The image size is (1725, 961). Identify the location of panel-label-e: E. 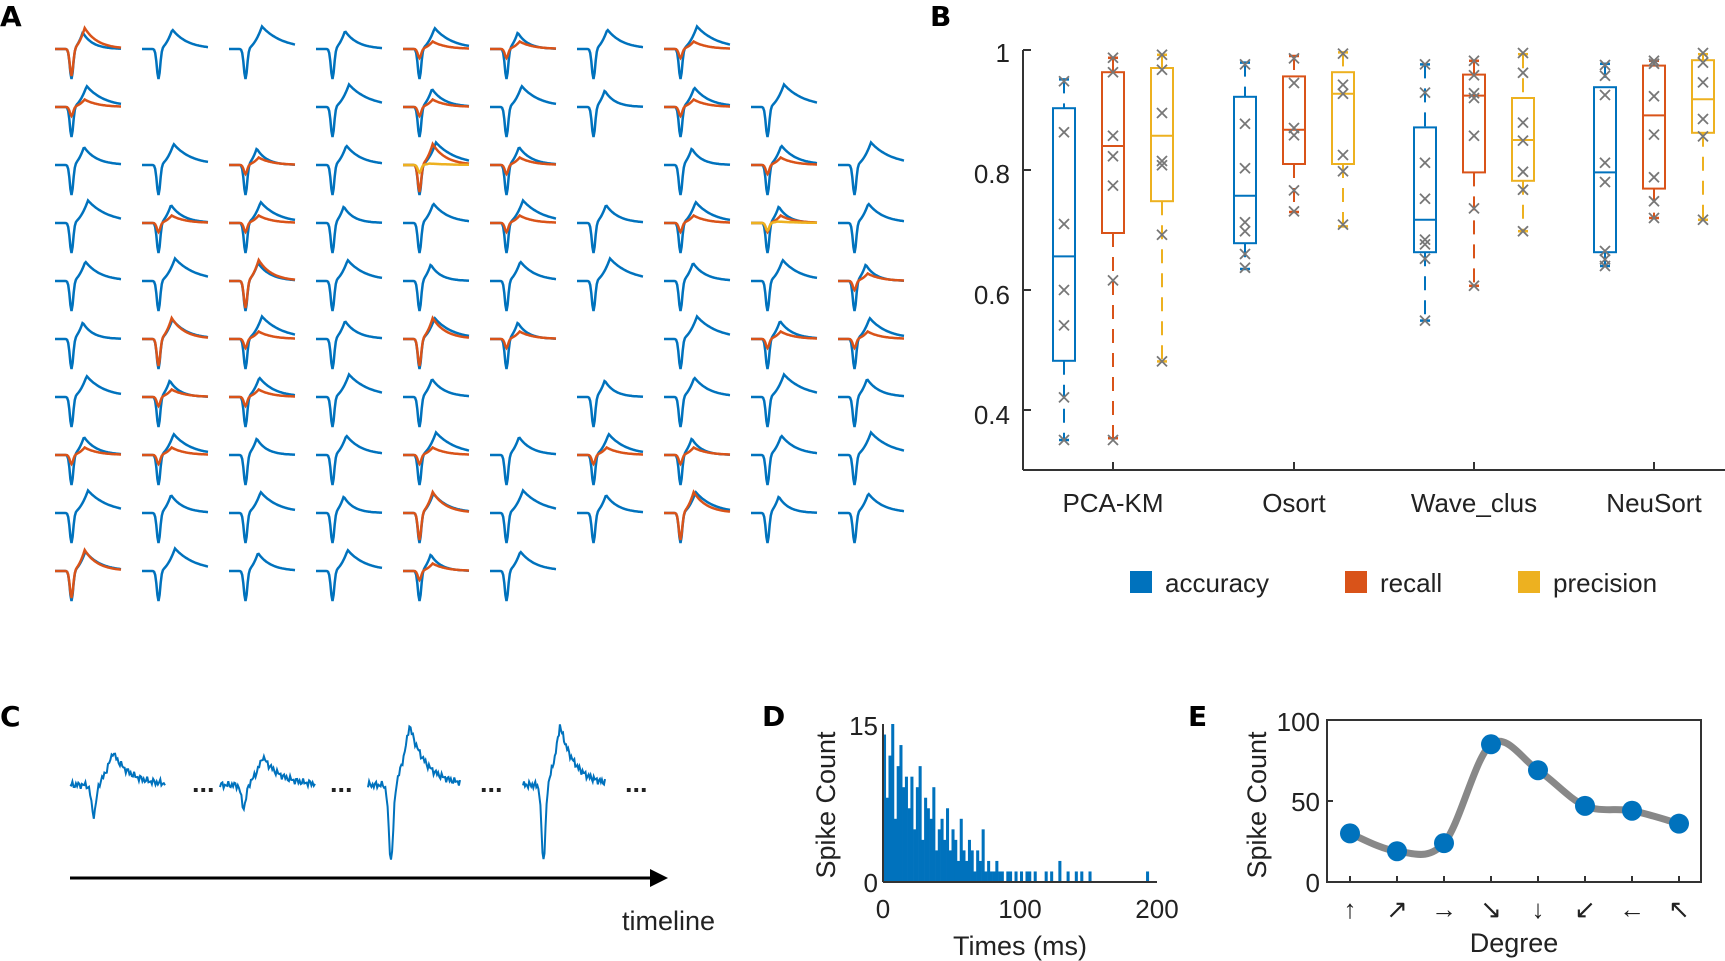
(1197, 716).